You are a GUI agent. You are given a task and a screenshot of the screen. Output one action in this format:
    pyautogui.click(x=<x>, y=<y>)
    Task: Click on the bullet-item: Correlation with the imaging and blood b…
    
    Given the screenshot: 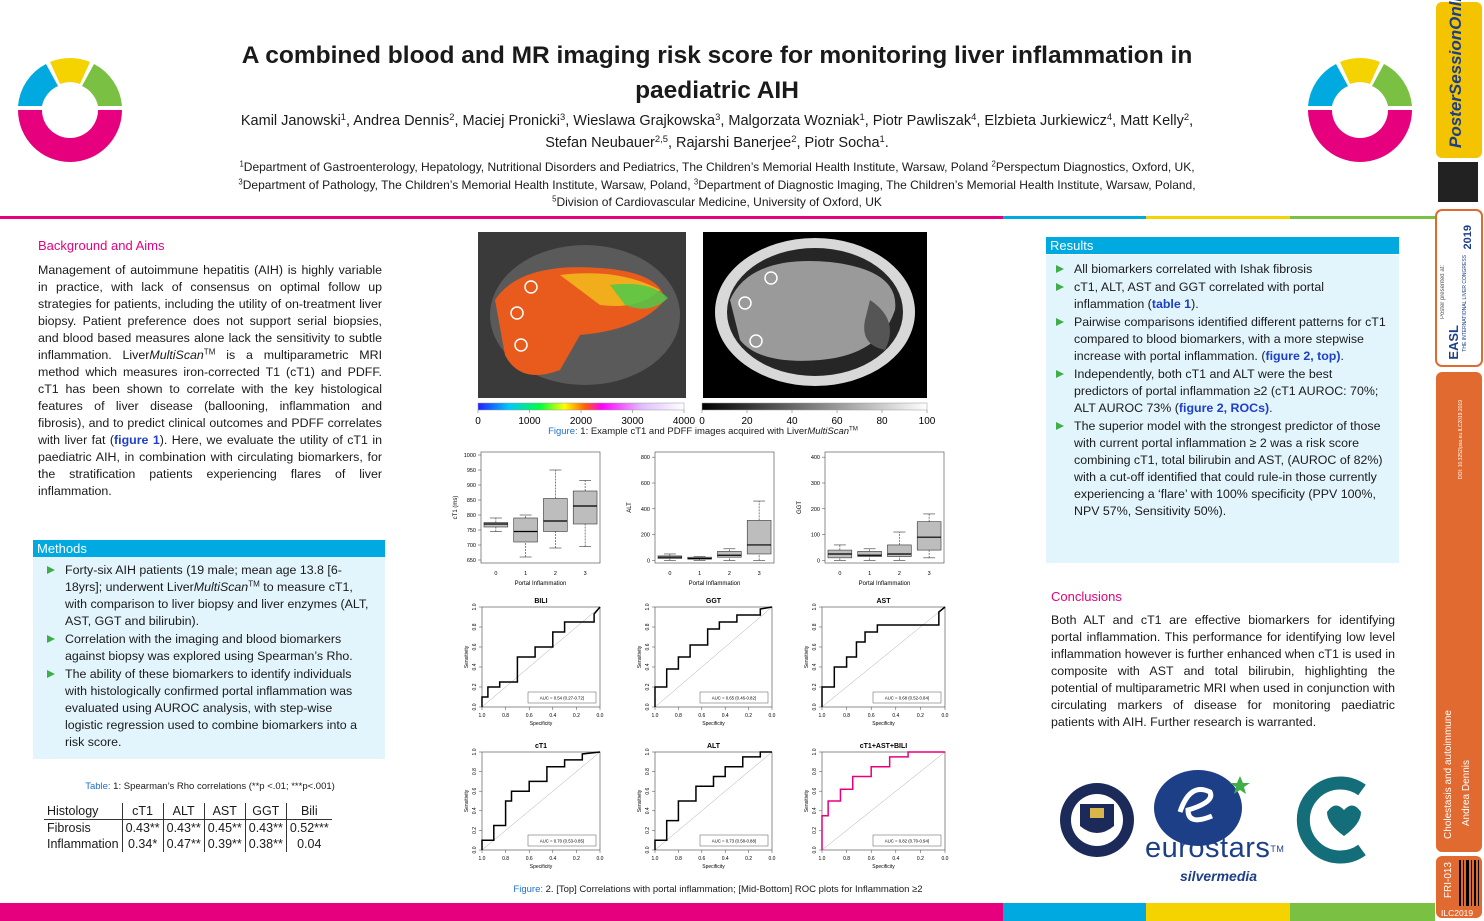 What is the action you would take?
    pyautogui.click(x=208, y=648)
    